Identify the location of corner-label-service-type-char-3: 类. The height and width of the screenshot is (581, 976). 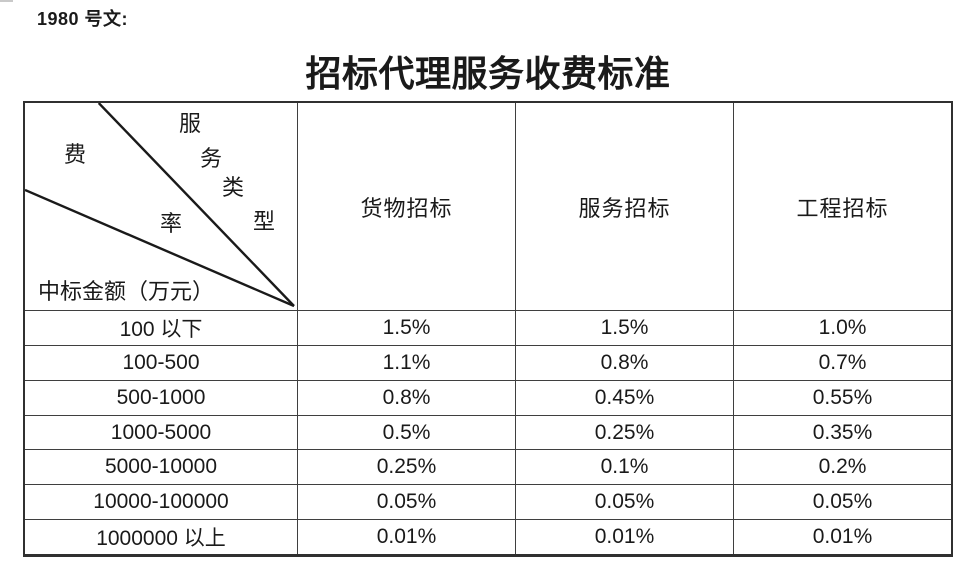
(233, 187).